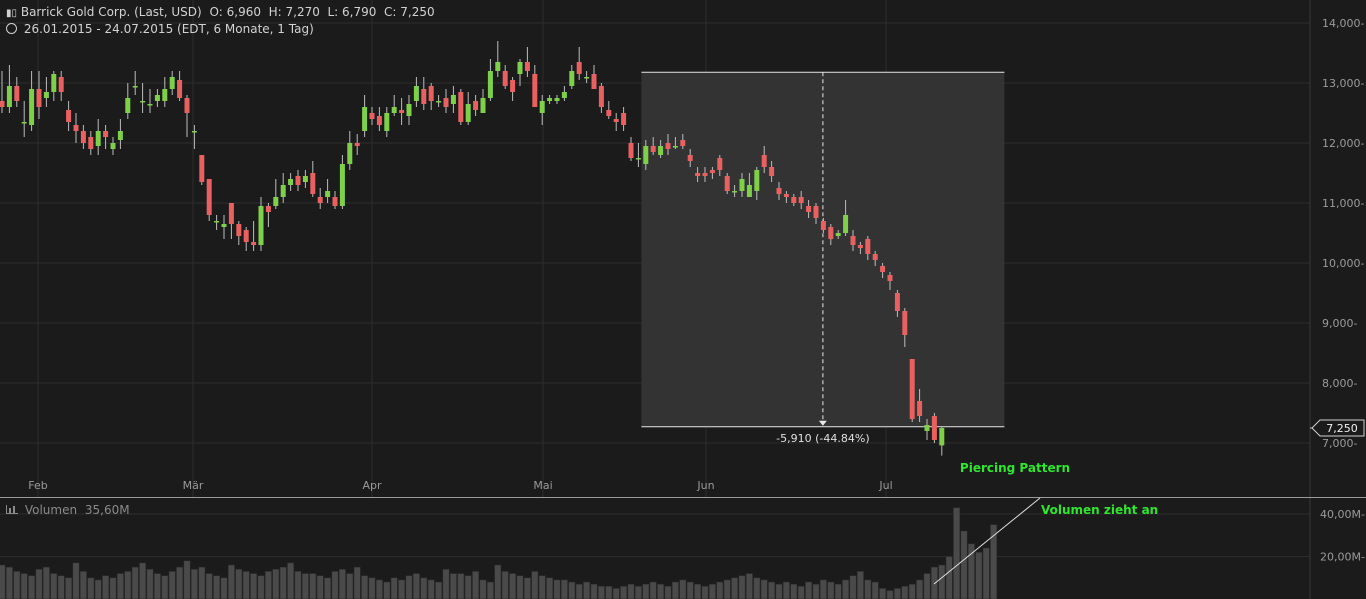 This screenshot has width=1366, height=599. Describe the element at coordinates (1342, 557) in the screenshot. I see `volume-tick-label: 20,00M-` at that location.